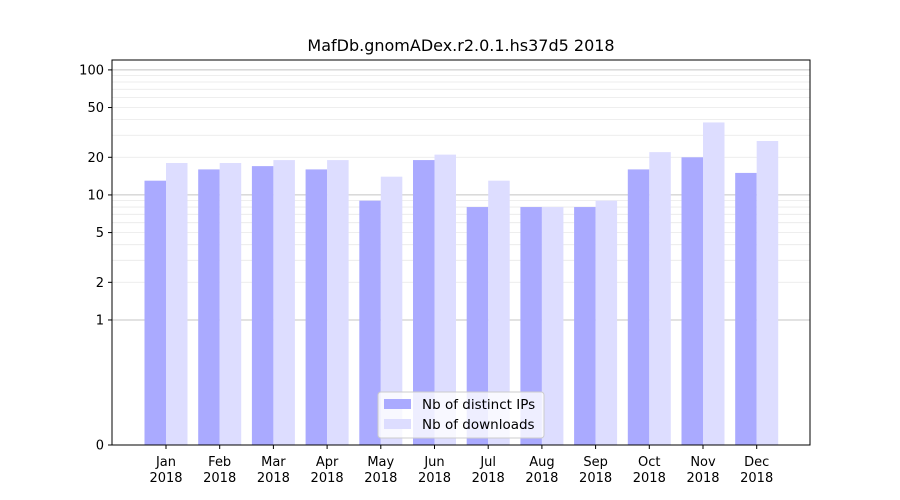  What do you see at coordinates (95, 158) in the screenshot?
I see `y-tick-label: 20` at bounding box center [95, 158].